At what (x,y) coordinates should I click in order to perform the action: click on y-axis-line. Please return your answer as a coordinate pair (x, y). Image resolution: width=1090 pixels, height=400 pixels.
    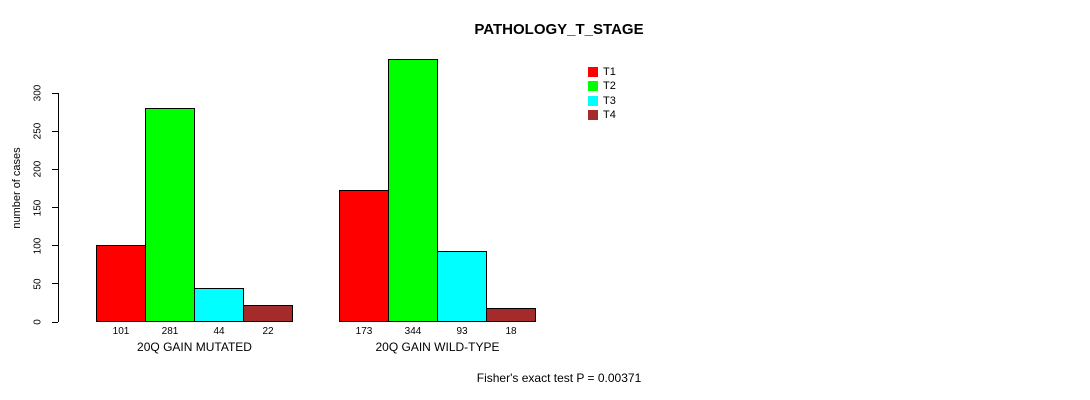
    Looking at the image, I should click on (58, 207).